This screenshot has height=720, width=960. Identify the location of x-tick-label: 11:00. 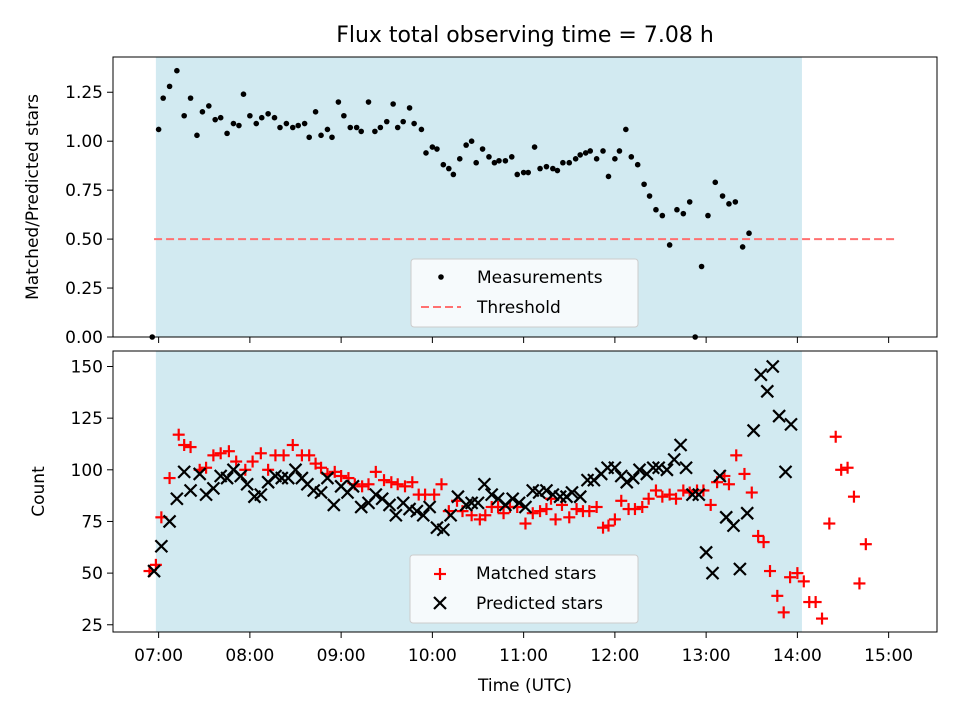
(523, 656).